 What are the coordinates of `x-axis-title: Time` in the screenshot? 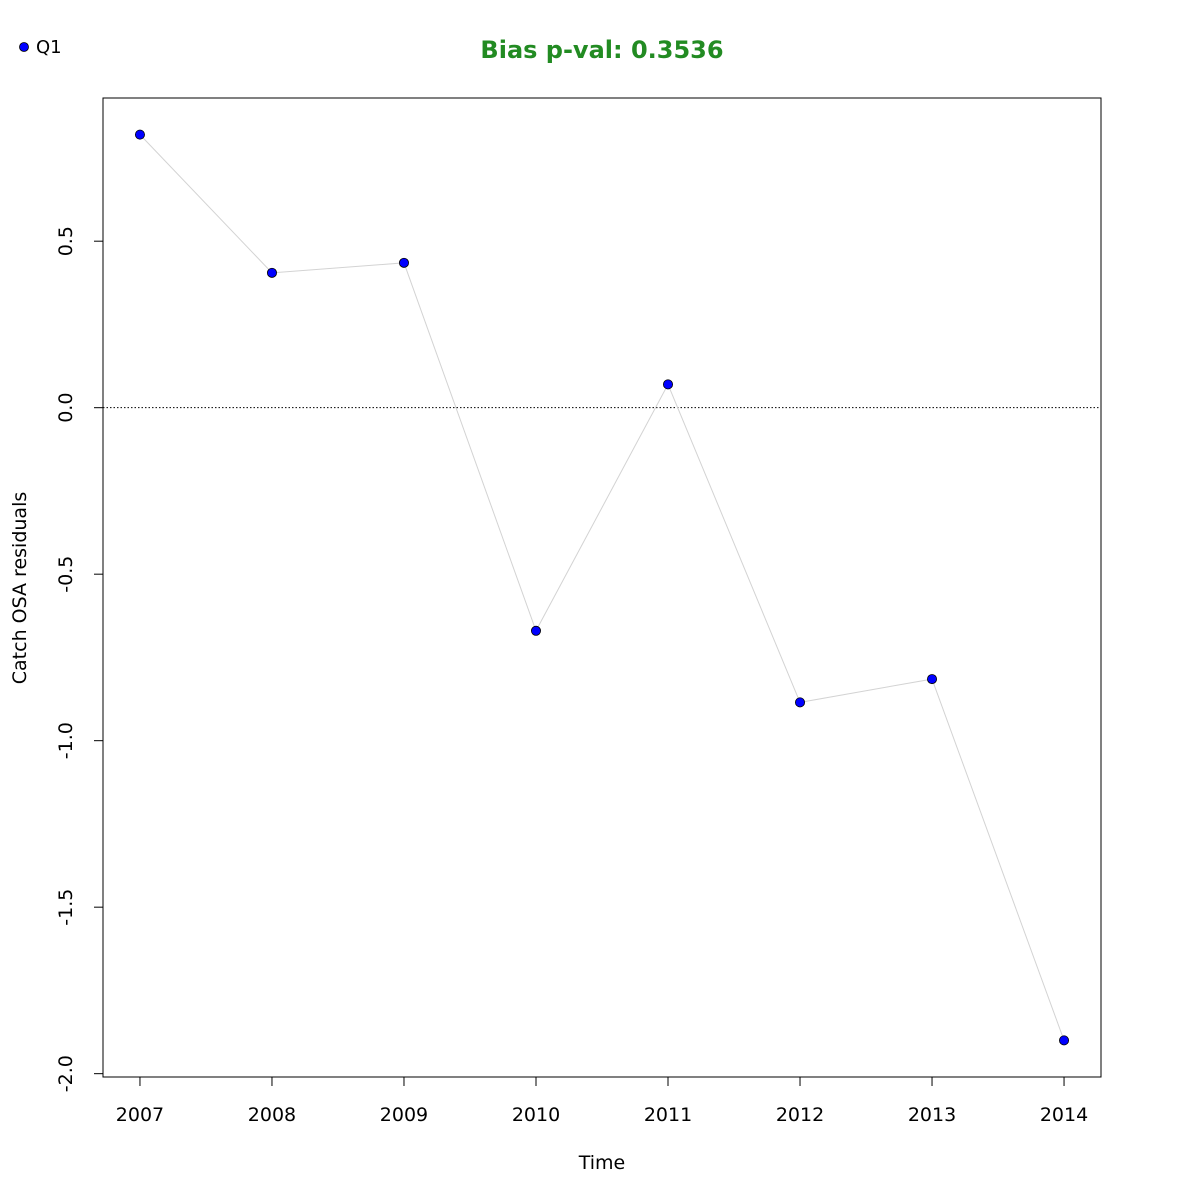 It's located at (602, 1163).